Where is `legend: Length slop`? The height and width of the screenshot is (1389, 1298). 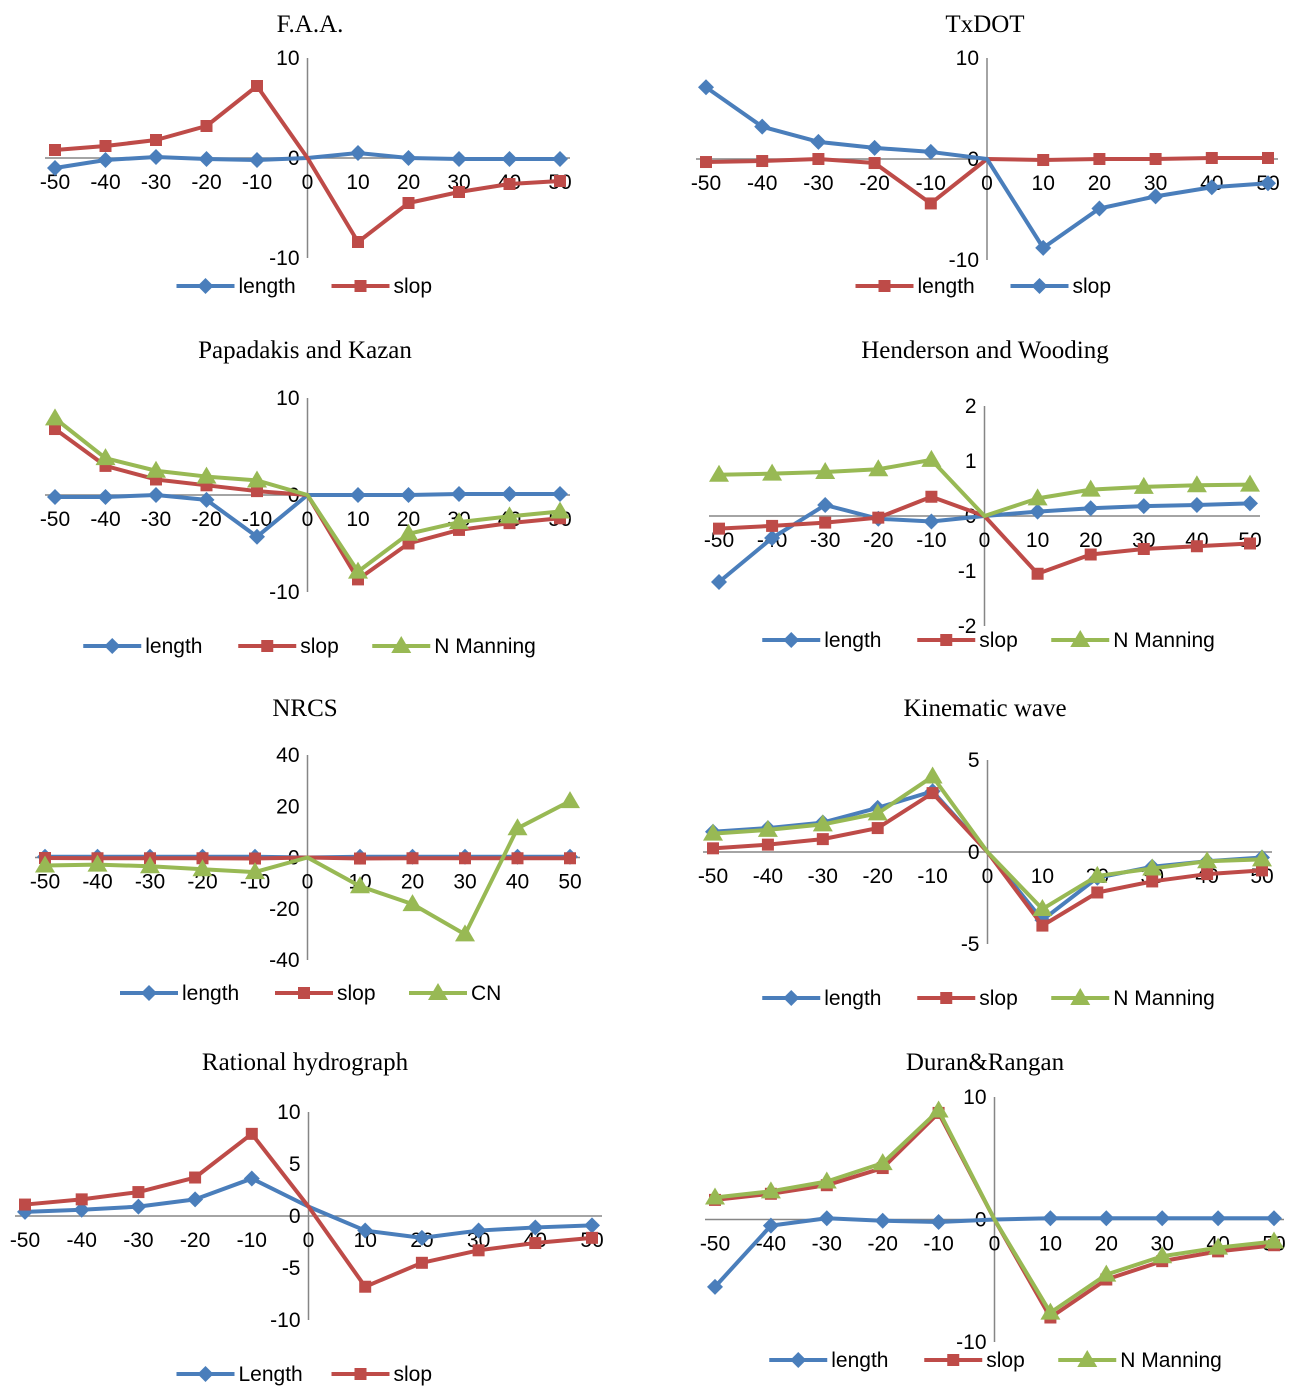 legend: Length slop is located at coordinates (304, 1374).